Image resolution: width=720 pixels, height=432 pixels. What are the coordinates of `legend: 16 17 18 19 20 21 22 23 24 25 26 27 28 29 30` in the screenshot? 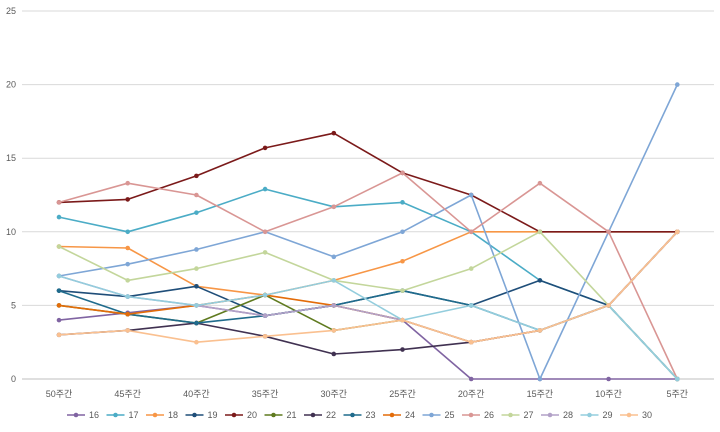 It's located at (359, 415).